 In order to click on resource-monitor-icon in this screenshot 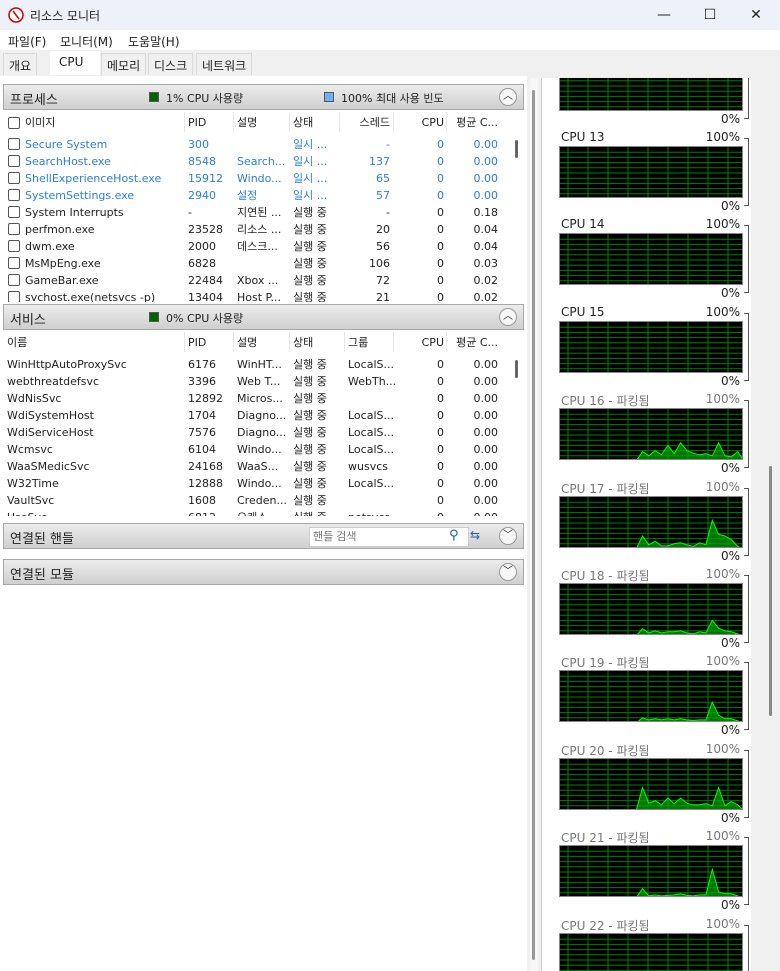, I will do `click(16, 15)`.